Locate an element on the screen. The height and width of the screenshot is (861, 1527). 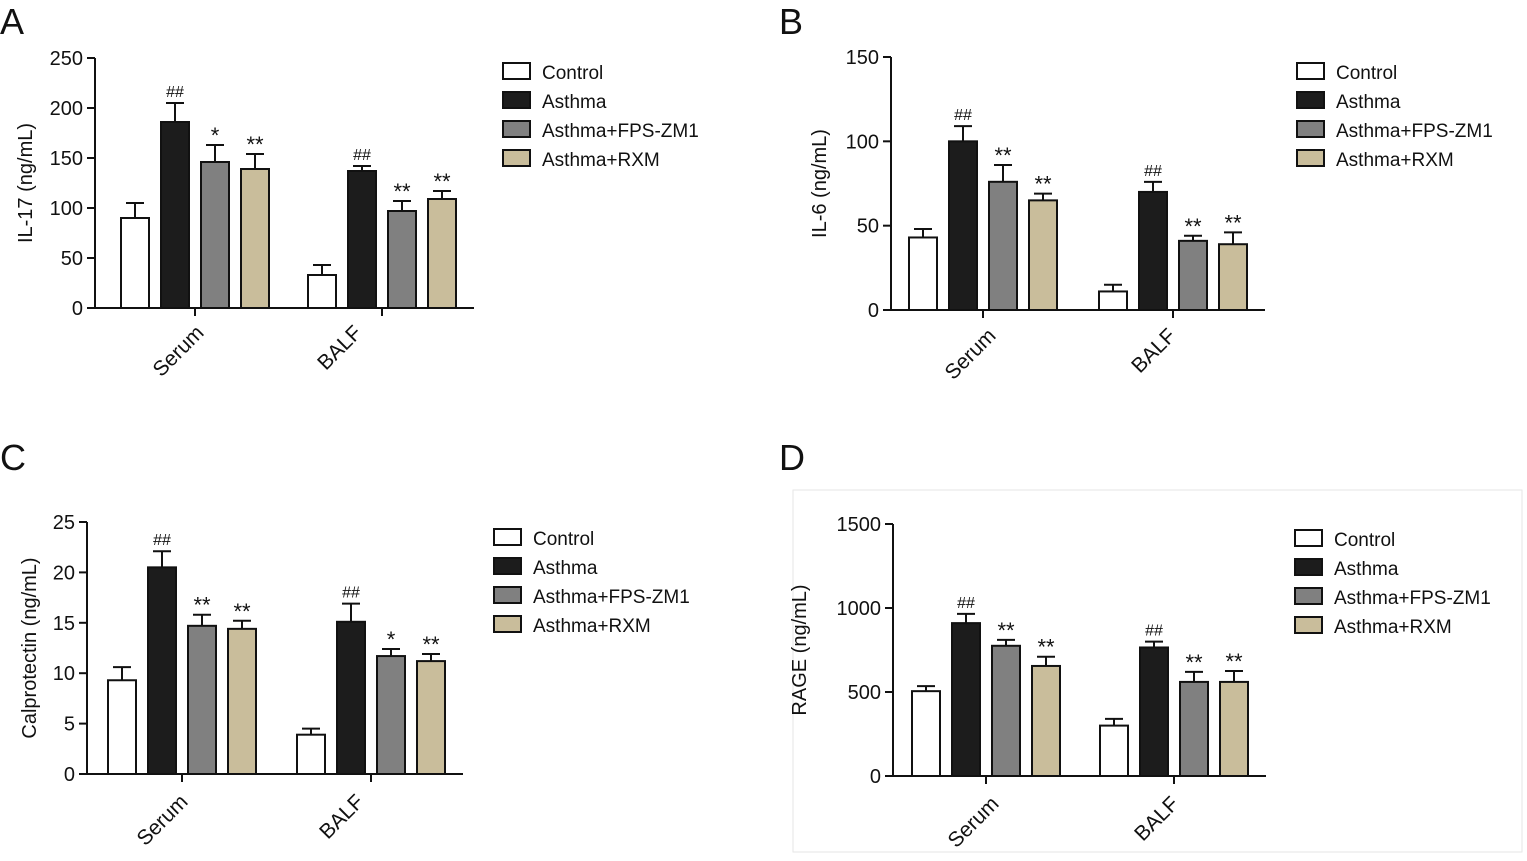
y-tick-label: 100 is located at coordinates (862, 142).